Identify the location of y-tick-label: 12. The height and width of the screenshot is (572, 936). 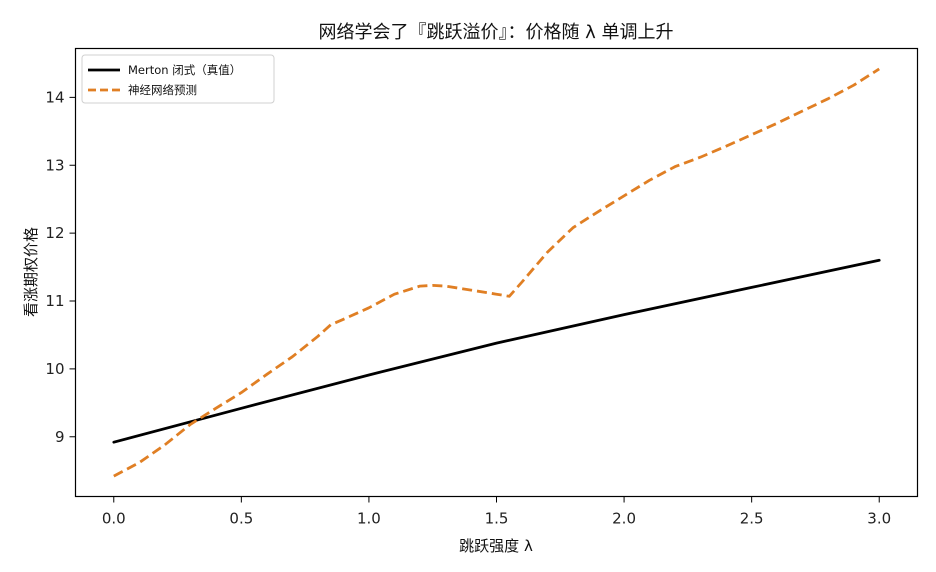
(54, 233).